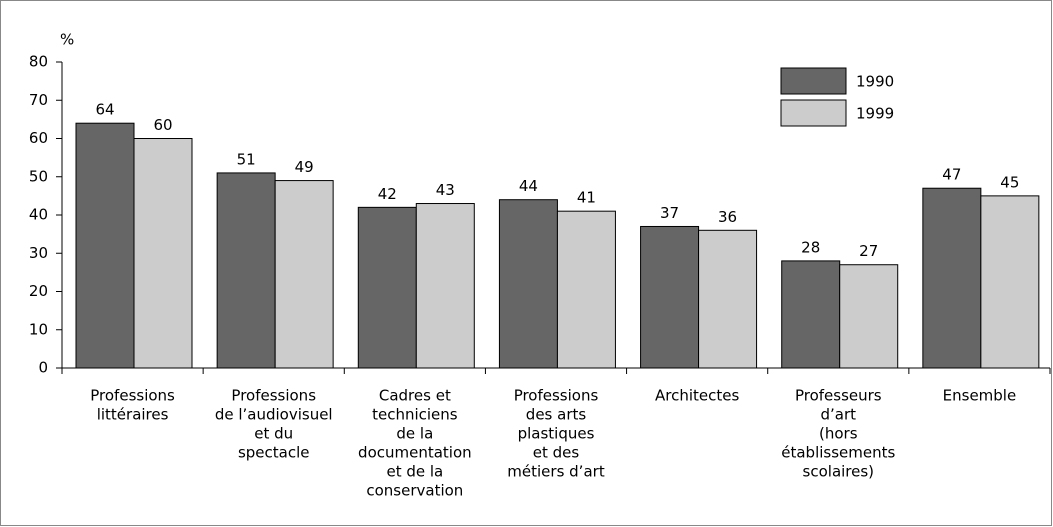  What do you see at coordinates (38, 176) in the screenshot?
I see `y-tick-label: 50` at bounding box center [38, 176].